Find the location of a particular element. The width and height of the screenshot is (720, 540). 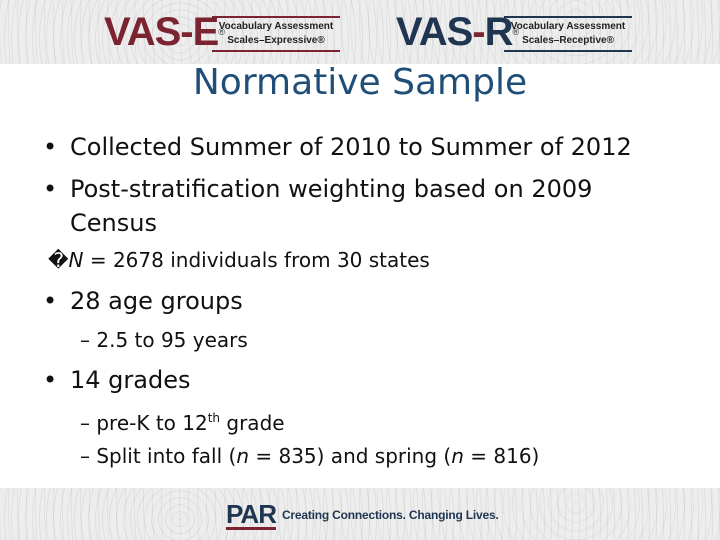

vas-e-tagline: Vocabulary Assessment Scales–Expressive® is located at coordinates (276, 34).